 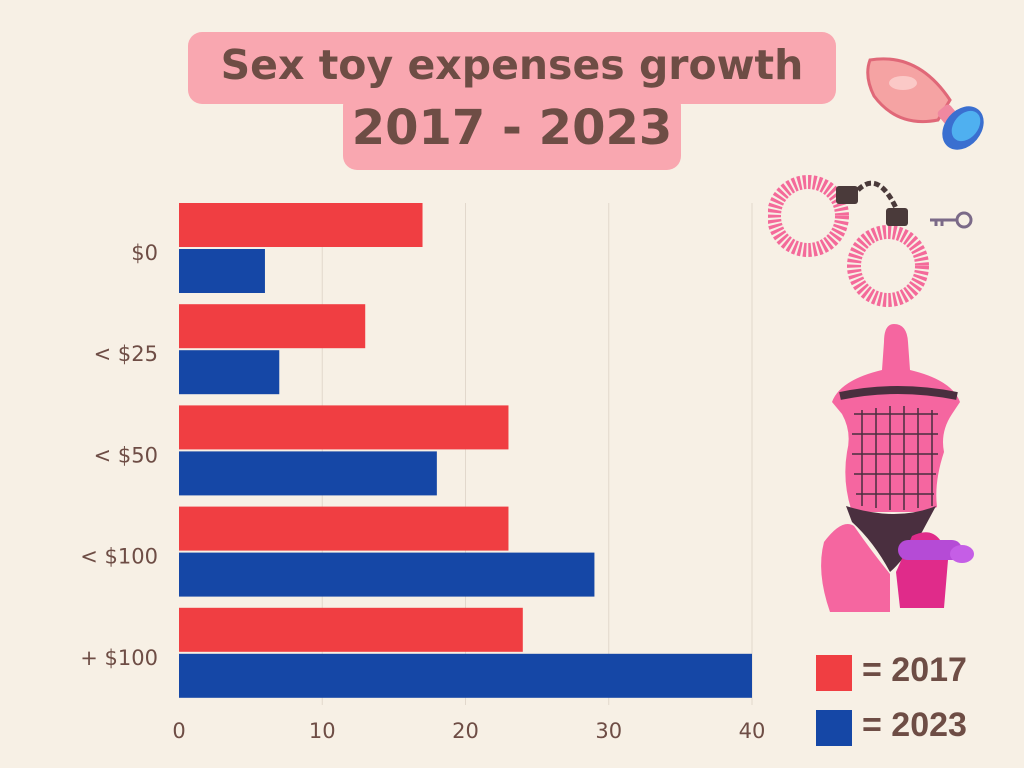 What do you see at coordinates (512, 131) in the screenshot?
I see `chart-title-line2: 2017 - 2023` at bounding box center [512, 131].